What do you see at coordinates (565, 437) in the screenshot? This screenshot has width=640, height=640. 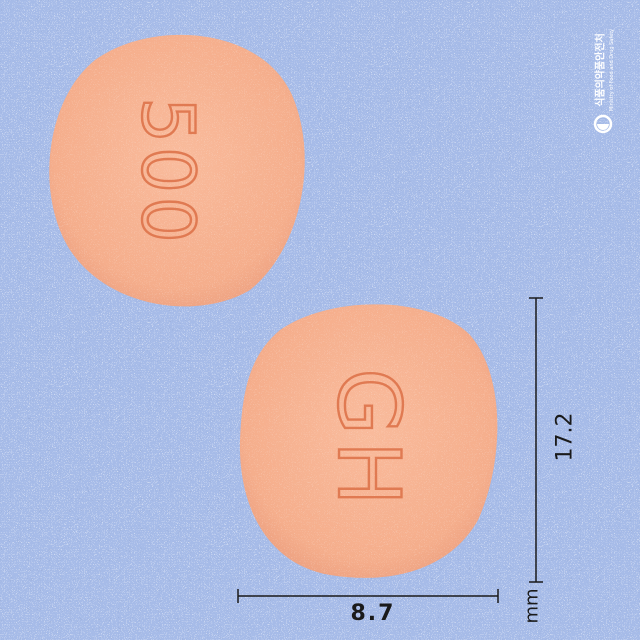 I see `length-label: 17.2` at bounding box center [565, 437].